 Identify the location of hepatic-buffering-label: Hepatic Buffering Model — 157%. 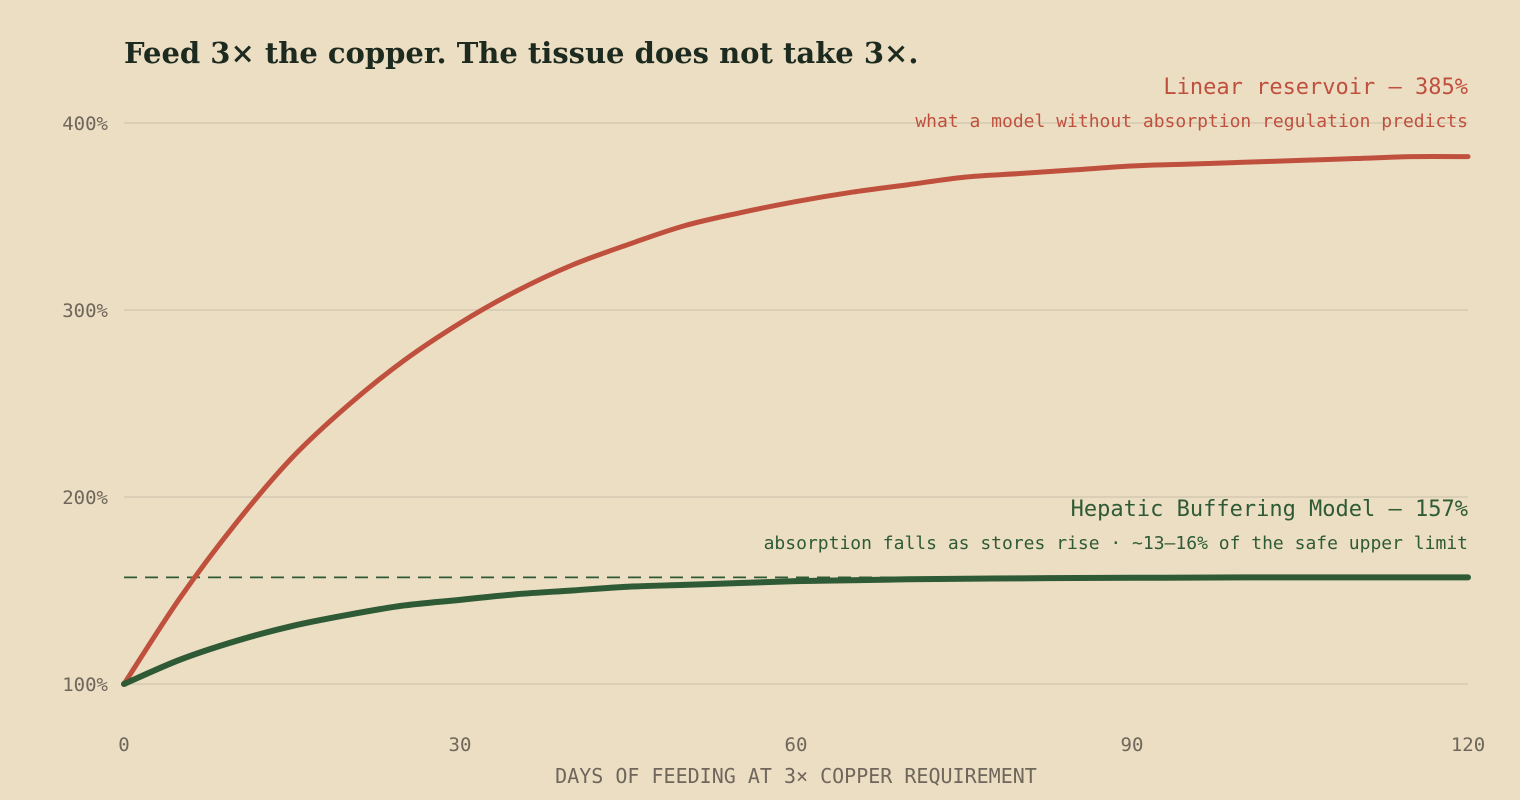
(1269, 509).